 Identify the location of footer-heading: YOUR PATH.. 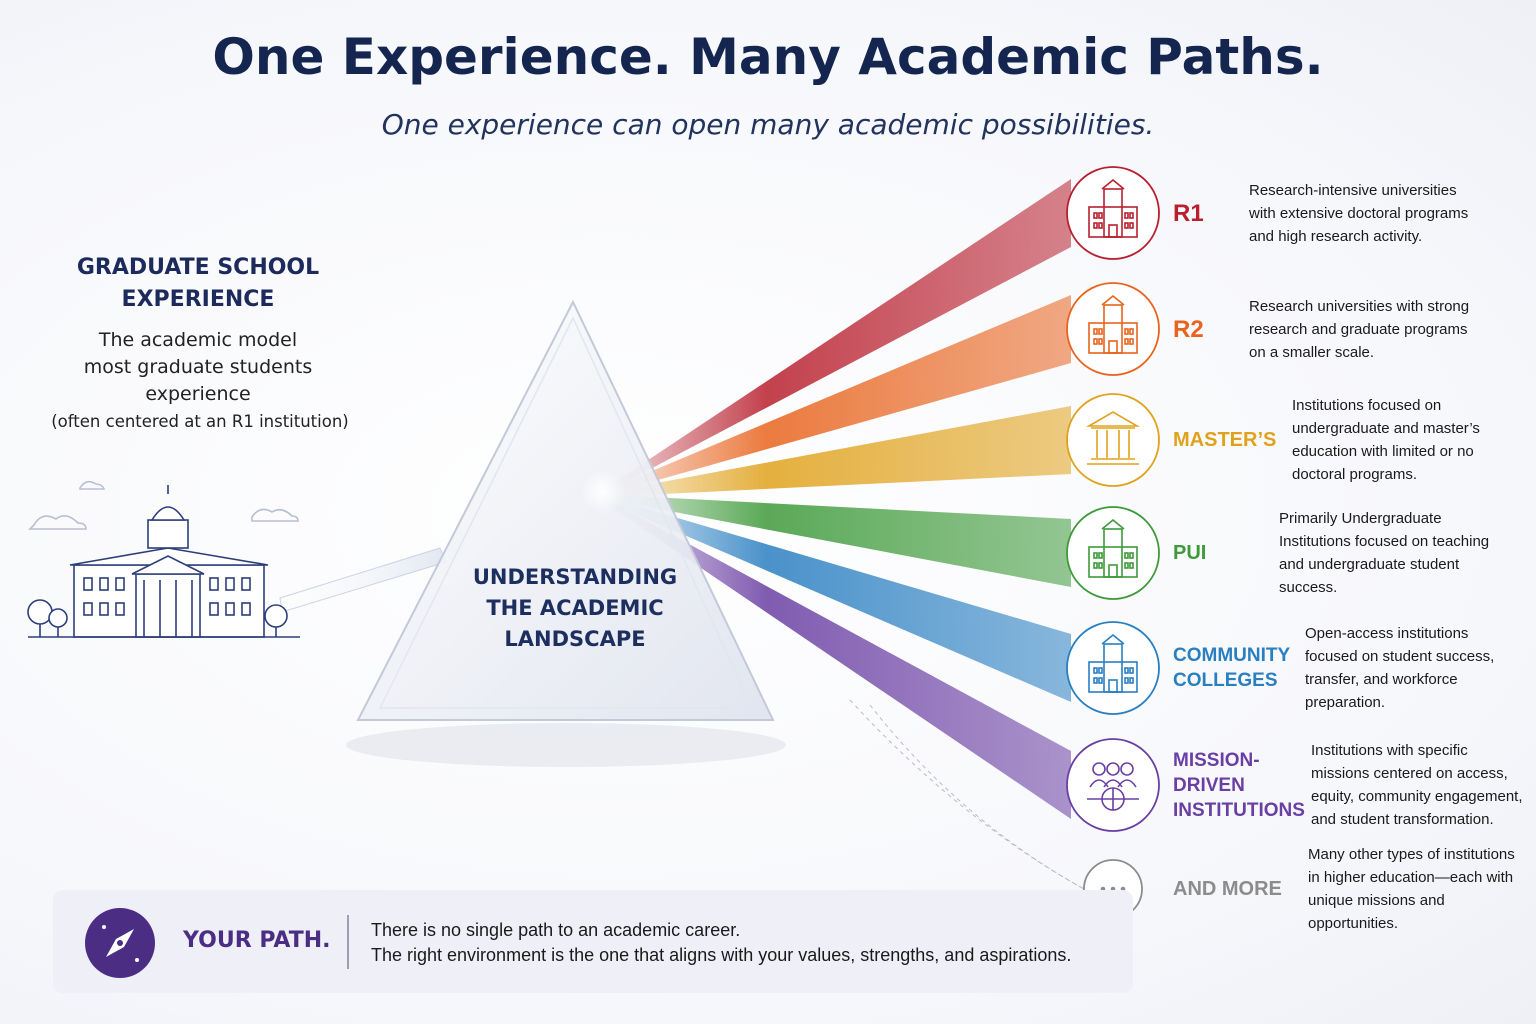
(257, 940).